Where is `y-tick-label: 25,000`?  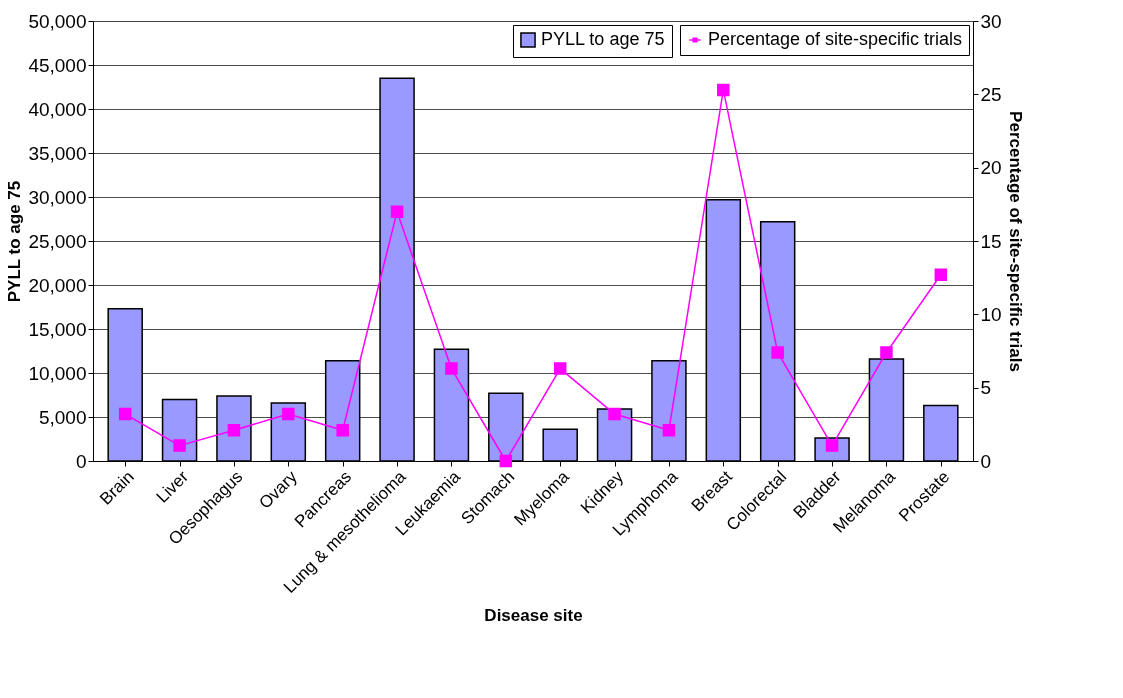
y-tick-label: 25,000 is located at coordinates (57, 241).